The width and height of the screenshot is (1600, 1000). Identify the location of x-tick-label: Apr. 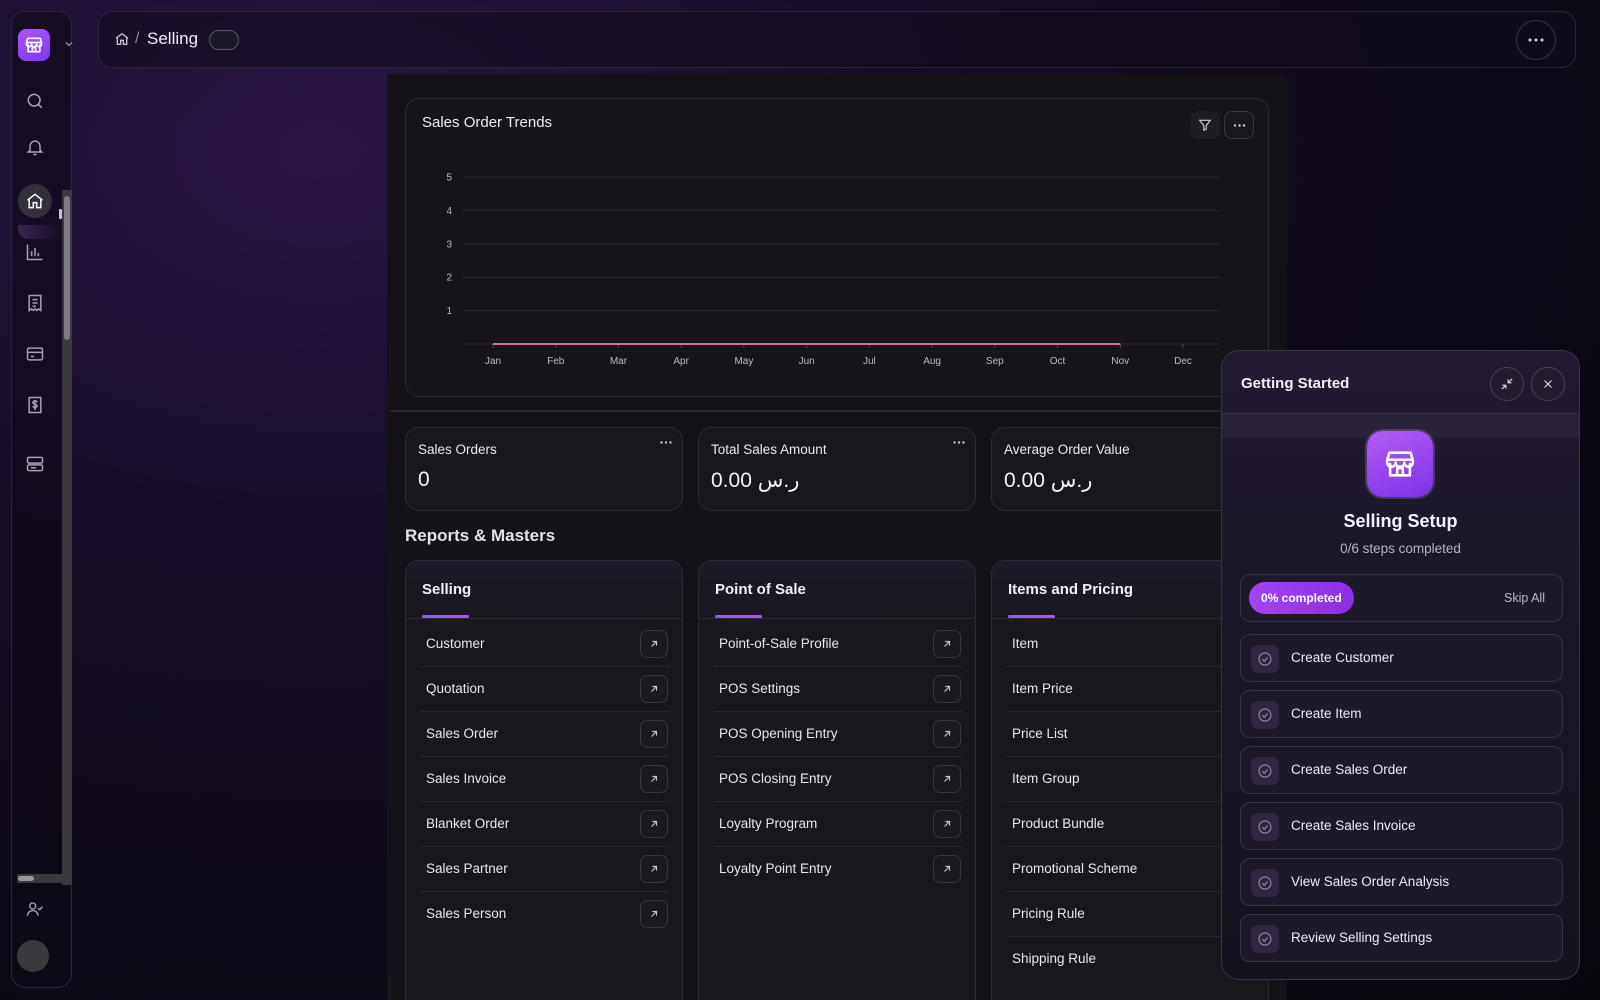
(681, 361).